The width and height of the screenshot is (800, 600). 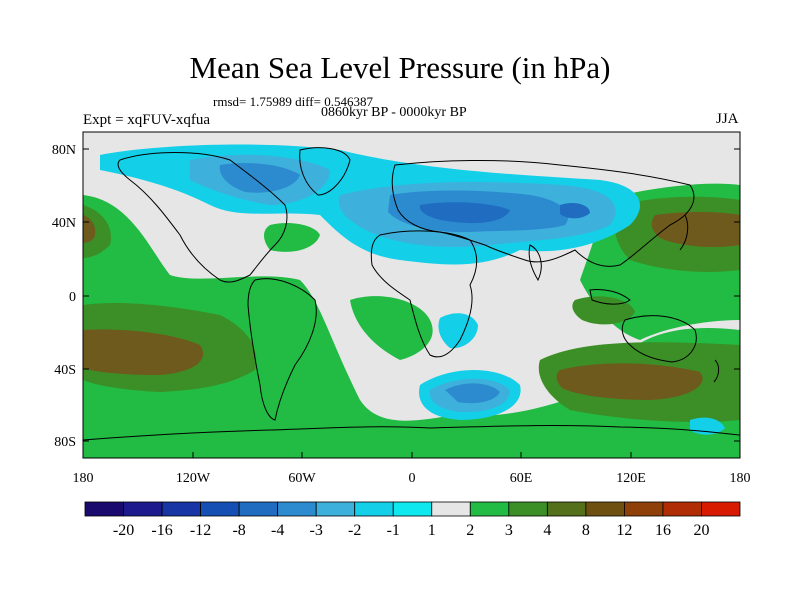 What do you see at coordinates (64, 223) in the screenshot?
I see `lat-label: 40N` at bounding box center [64, 223].